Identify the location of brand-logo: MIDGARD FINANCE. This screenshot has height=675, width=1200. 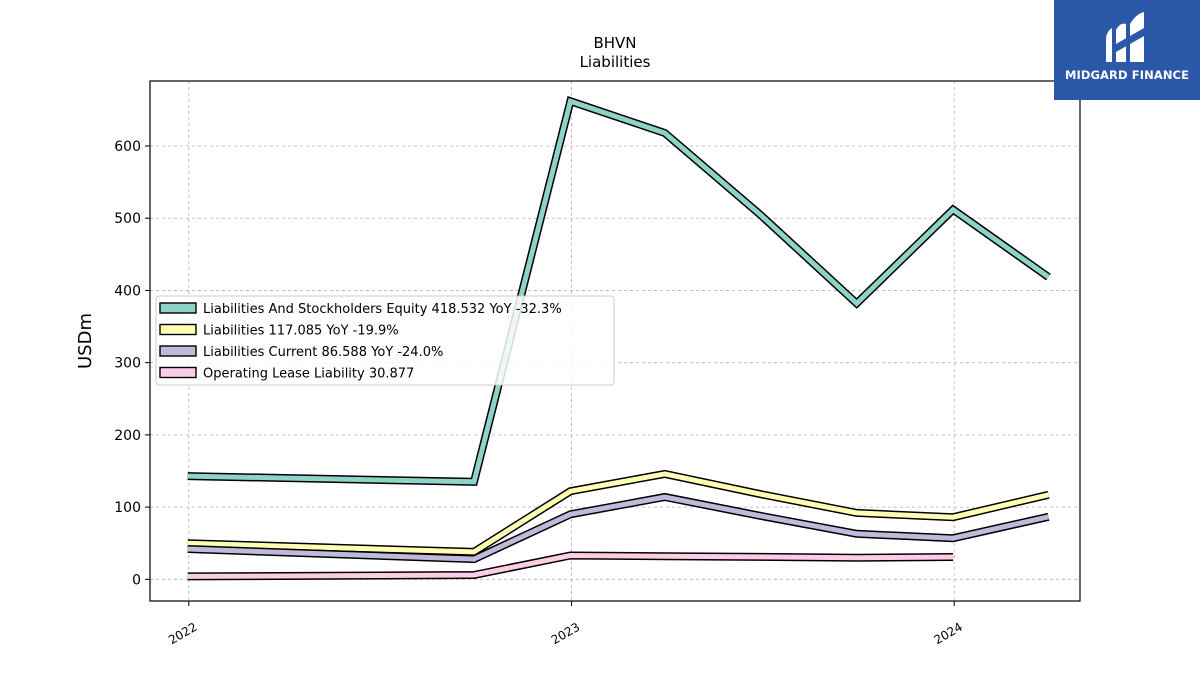
(1127, 50).